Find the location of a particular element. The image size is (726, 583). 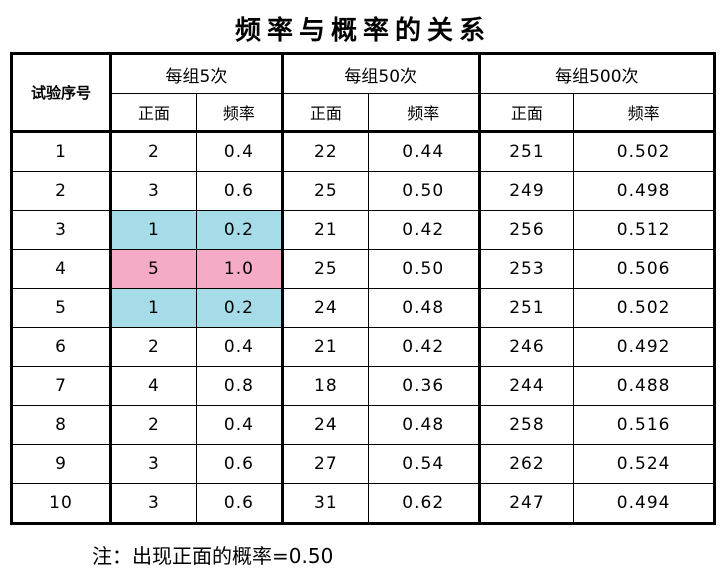

table-row: 5 1 0.2 24 0.48 251 0.502 is located at coordinates (363, 308).